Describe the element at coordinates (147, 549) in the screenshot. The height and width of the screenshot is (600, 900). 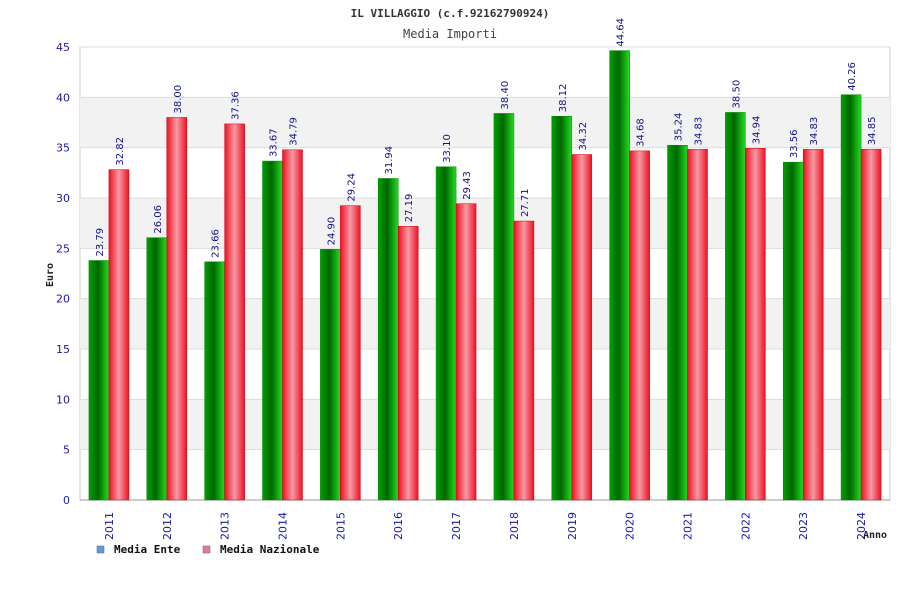
I see `legend-label: Media Ente` at that location.